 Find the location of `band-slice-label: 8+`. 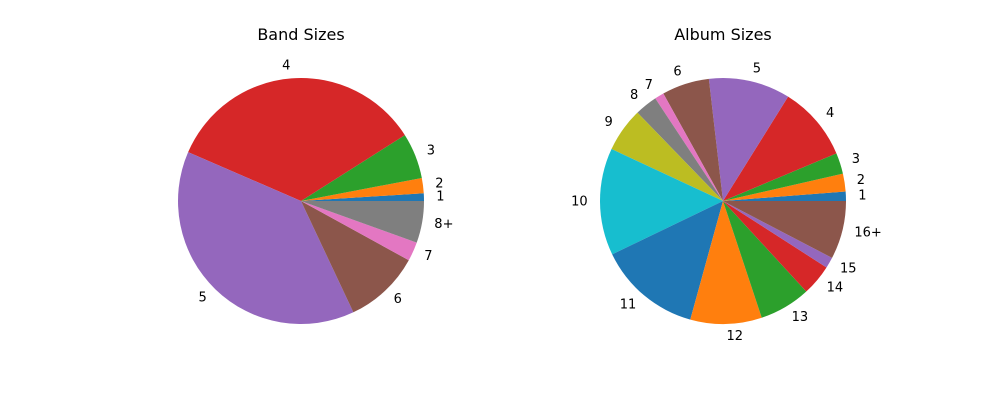

band-slice-label: 8+ is located at coordinates (443, 224).